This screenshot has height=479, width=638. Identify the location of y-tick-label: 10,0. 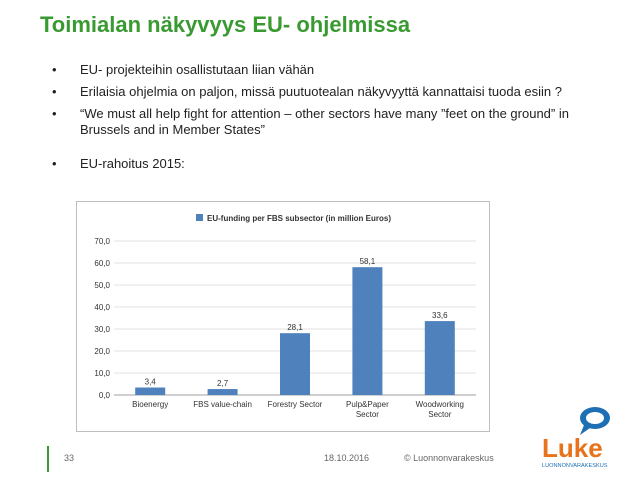
(102, 373).